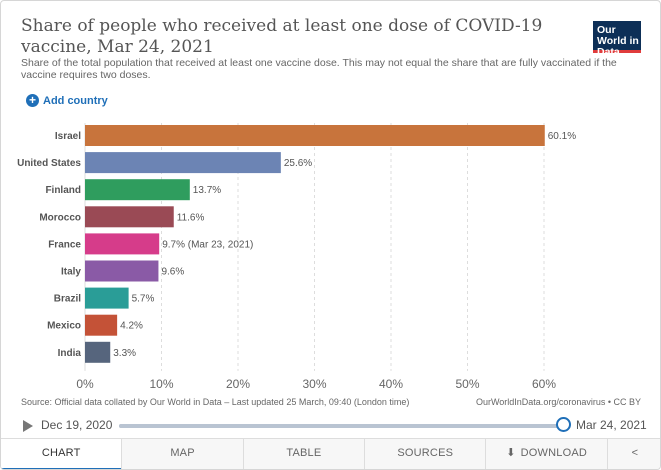 This screenshot has width=661, height=470. Describe the element at coordinates (391, 384) in the screenshot. I see `x-tick-label: 40%` at that location.